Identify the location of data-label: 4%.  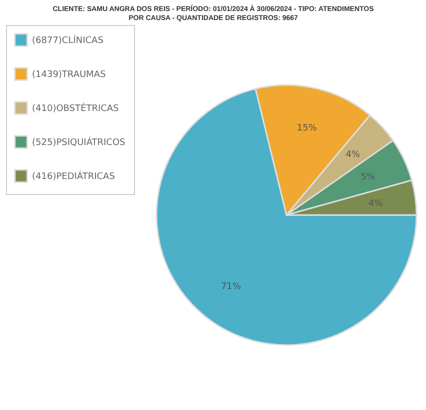
(353, 155).